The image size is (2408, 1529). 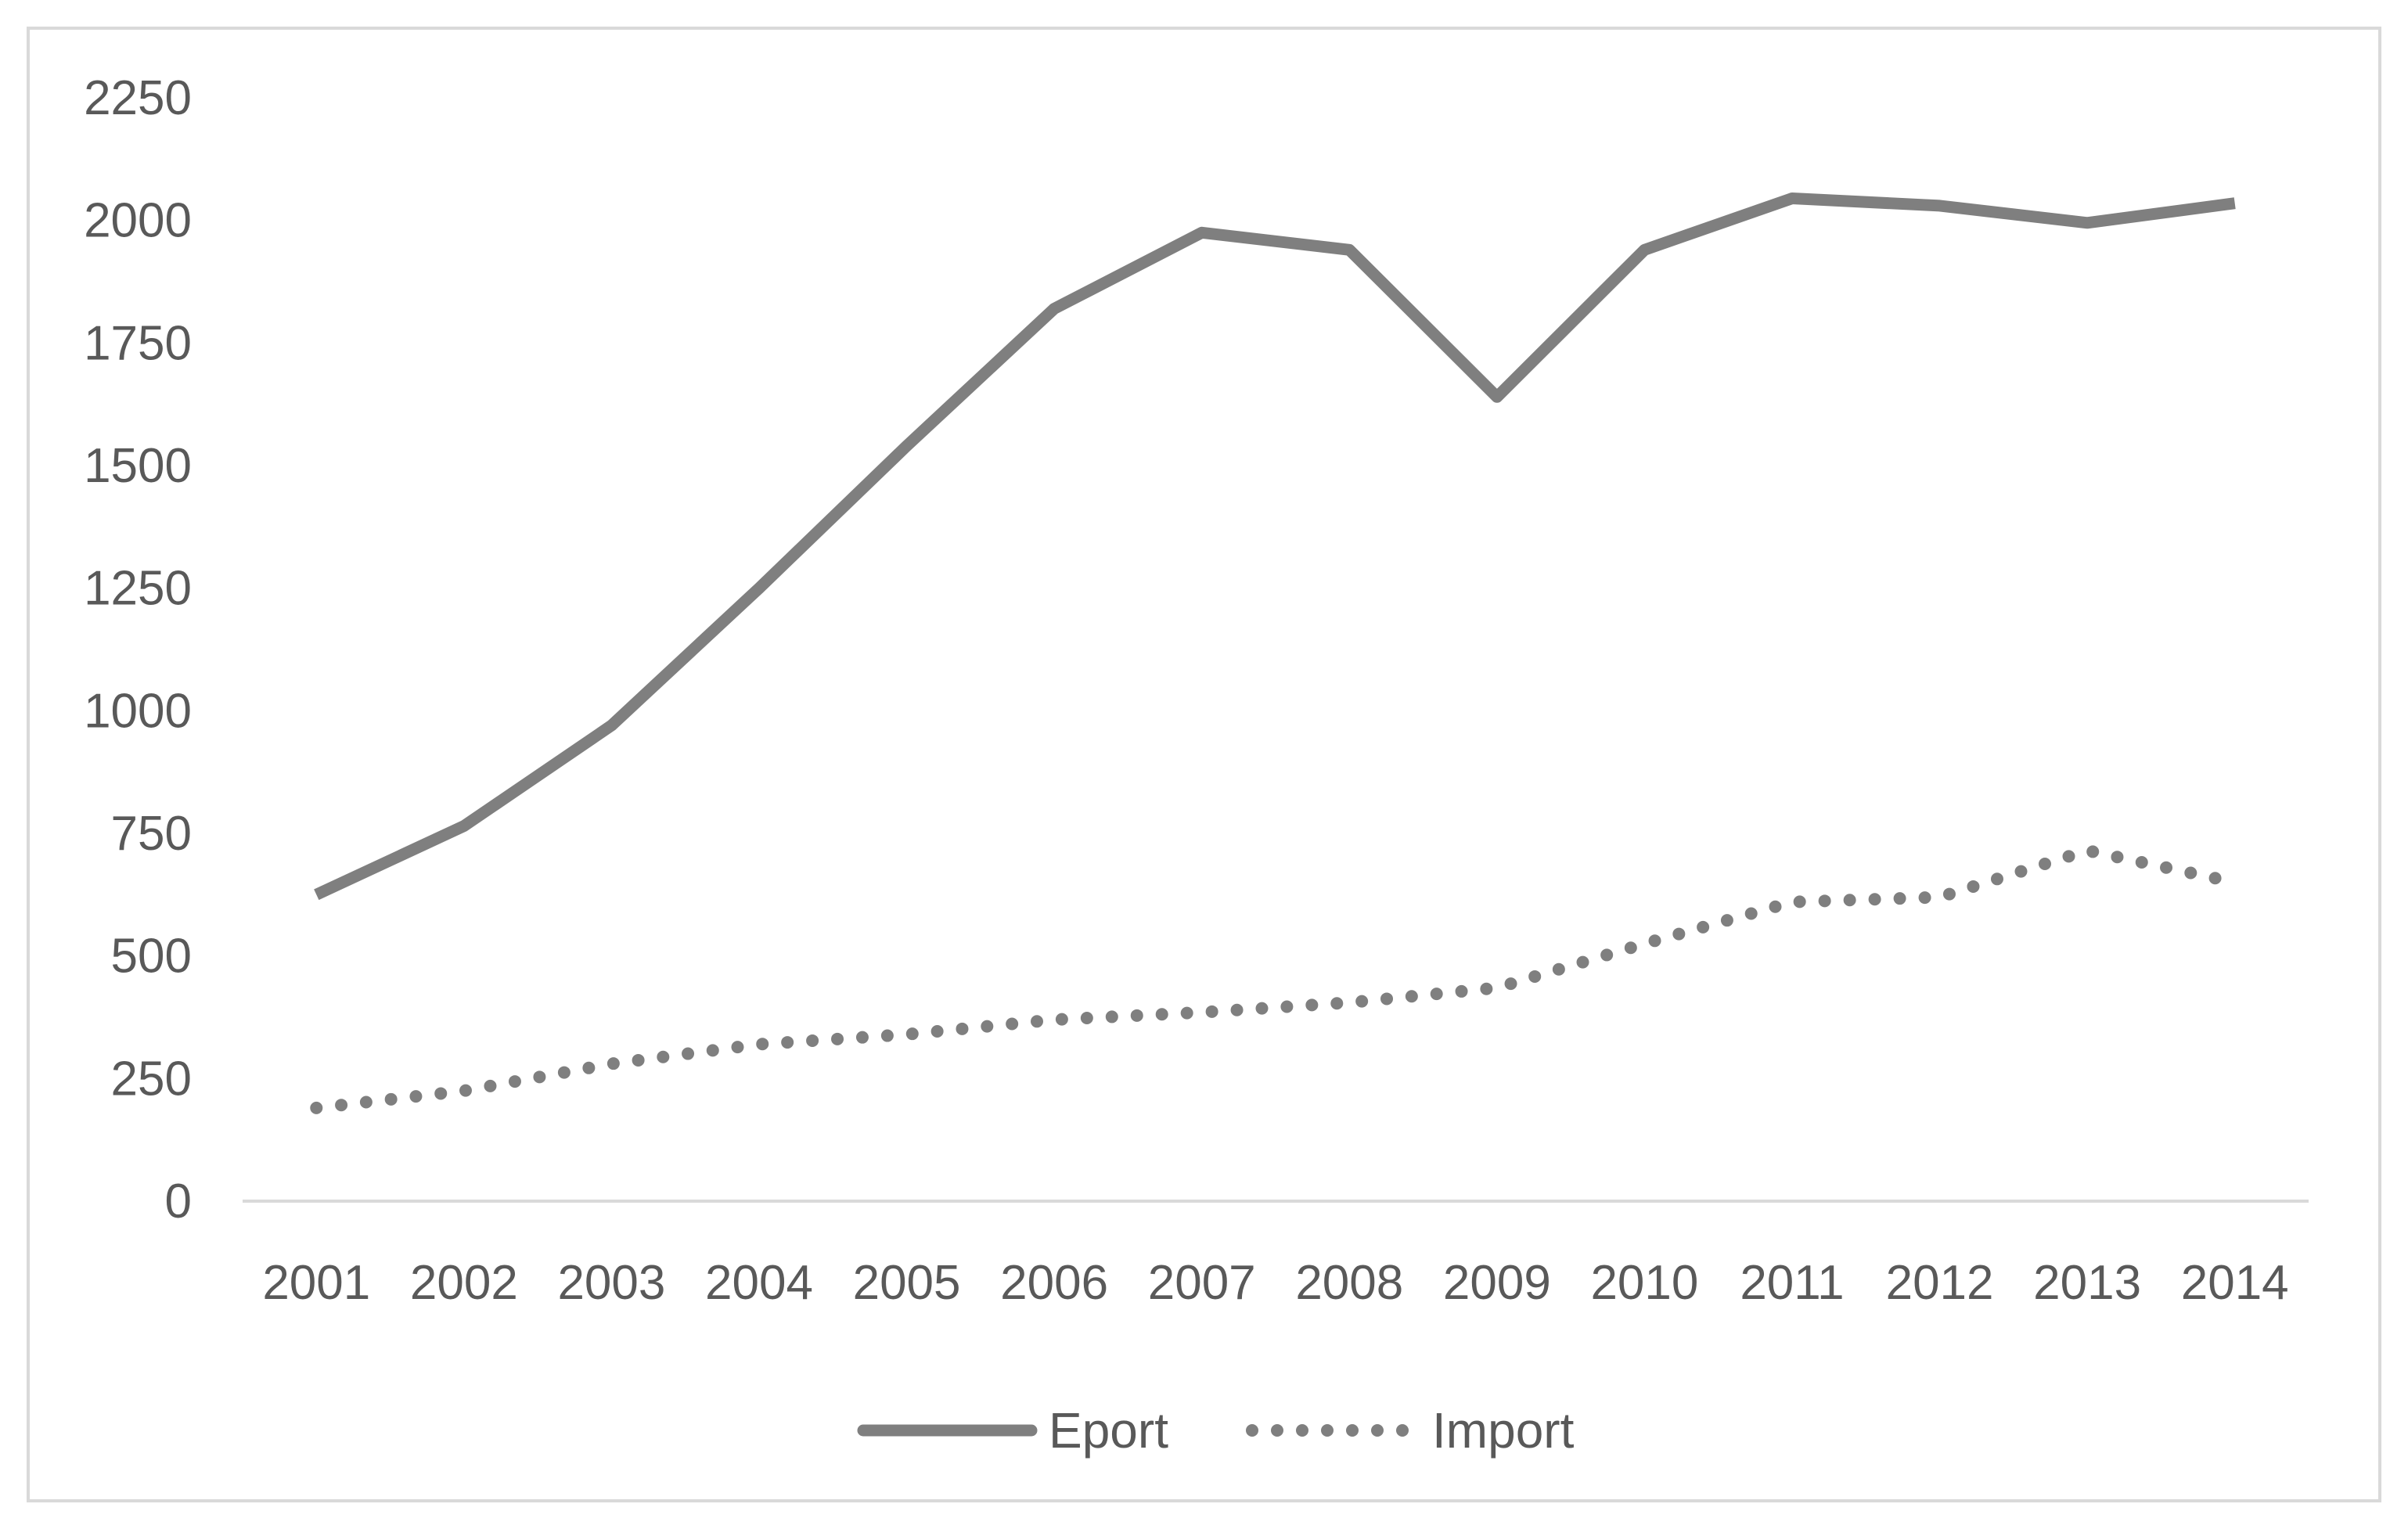 I want to click on x-tick-label: 2009, so click(x=1497, y=1283).